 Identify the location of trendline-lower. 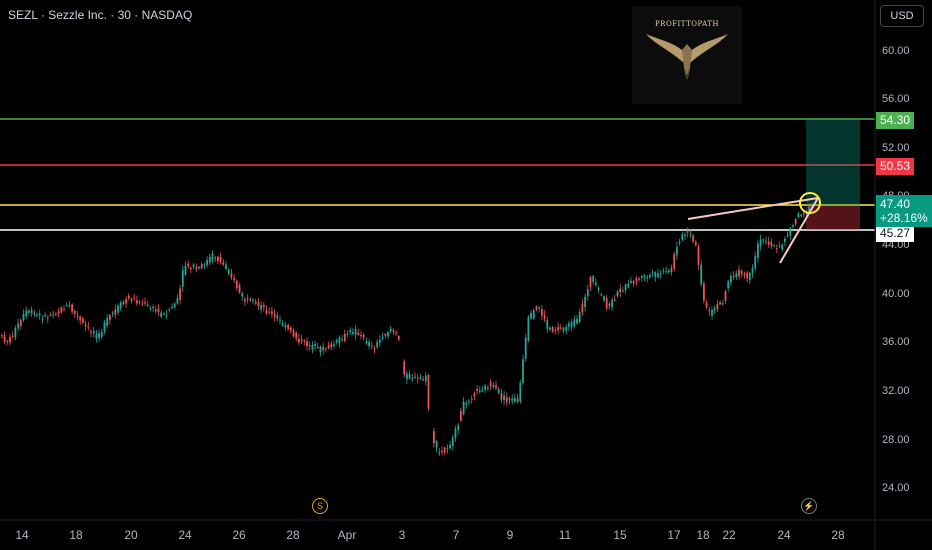
(799, 230).